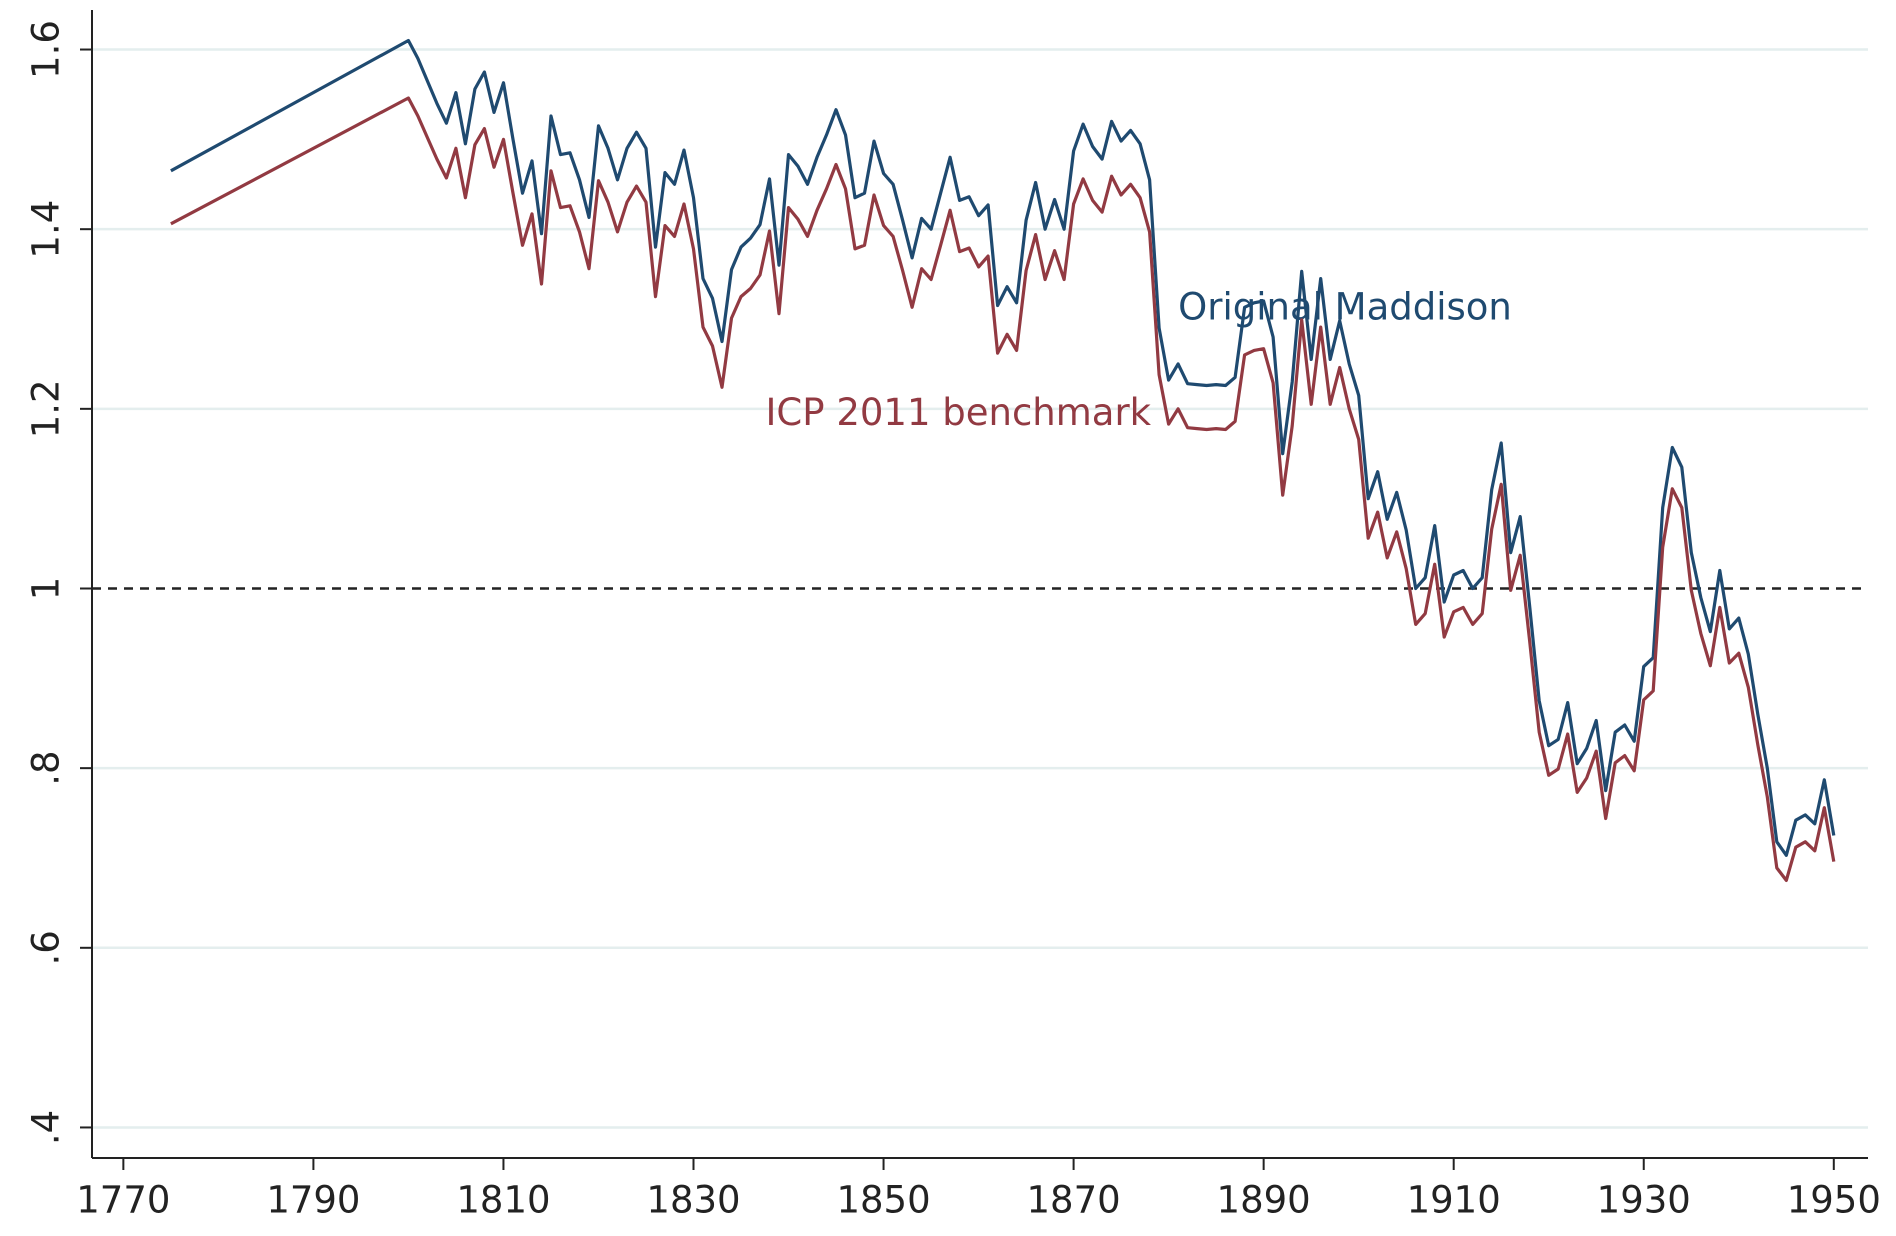  I want to click on y-tick-label: 1, so click(46, 589).